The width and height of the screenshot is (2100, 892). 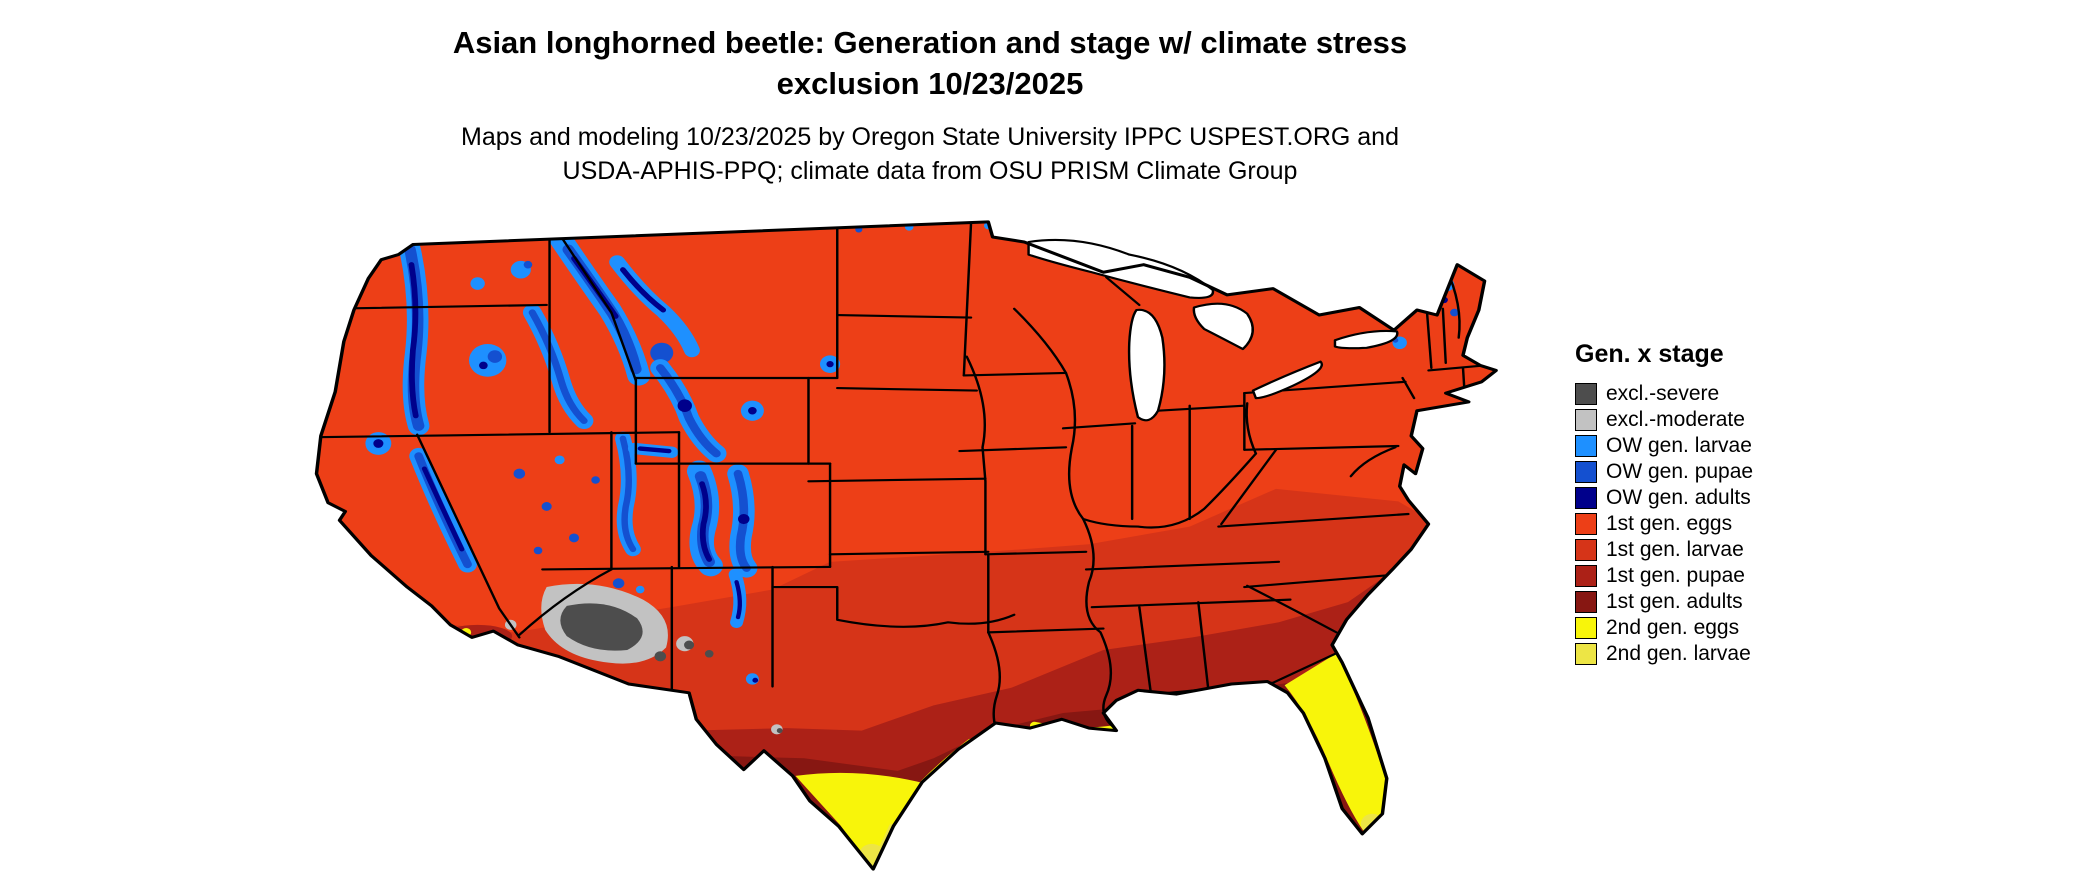 What do you see at coordinates (1675, 549) in the screenshot?
I see `legend-label: 1st gen. larvae` at bounding box center [1675, 549].